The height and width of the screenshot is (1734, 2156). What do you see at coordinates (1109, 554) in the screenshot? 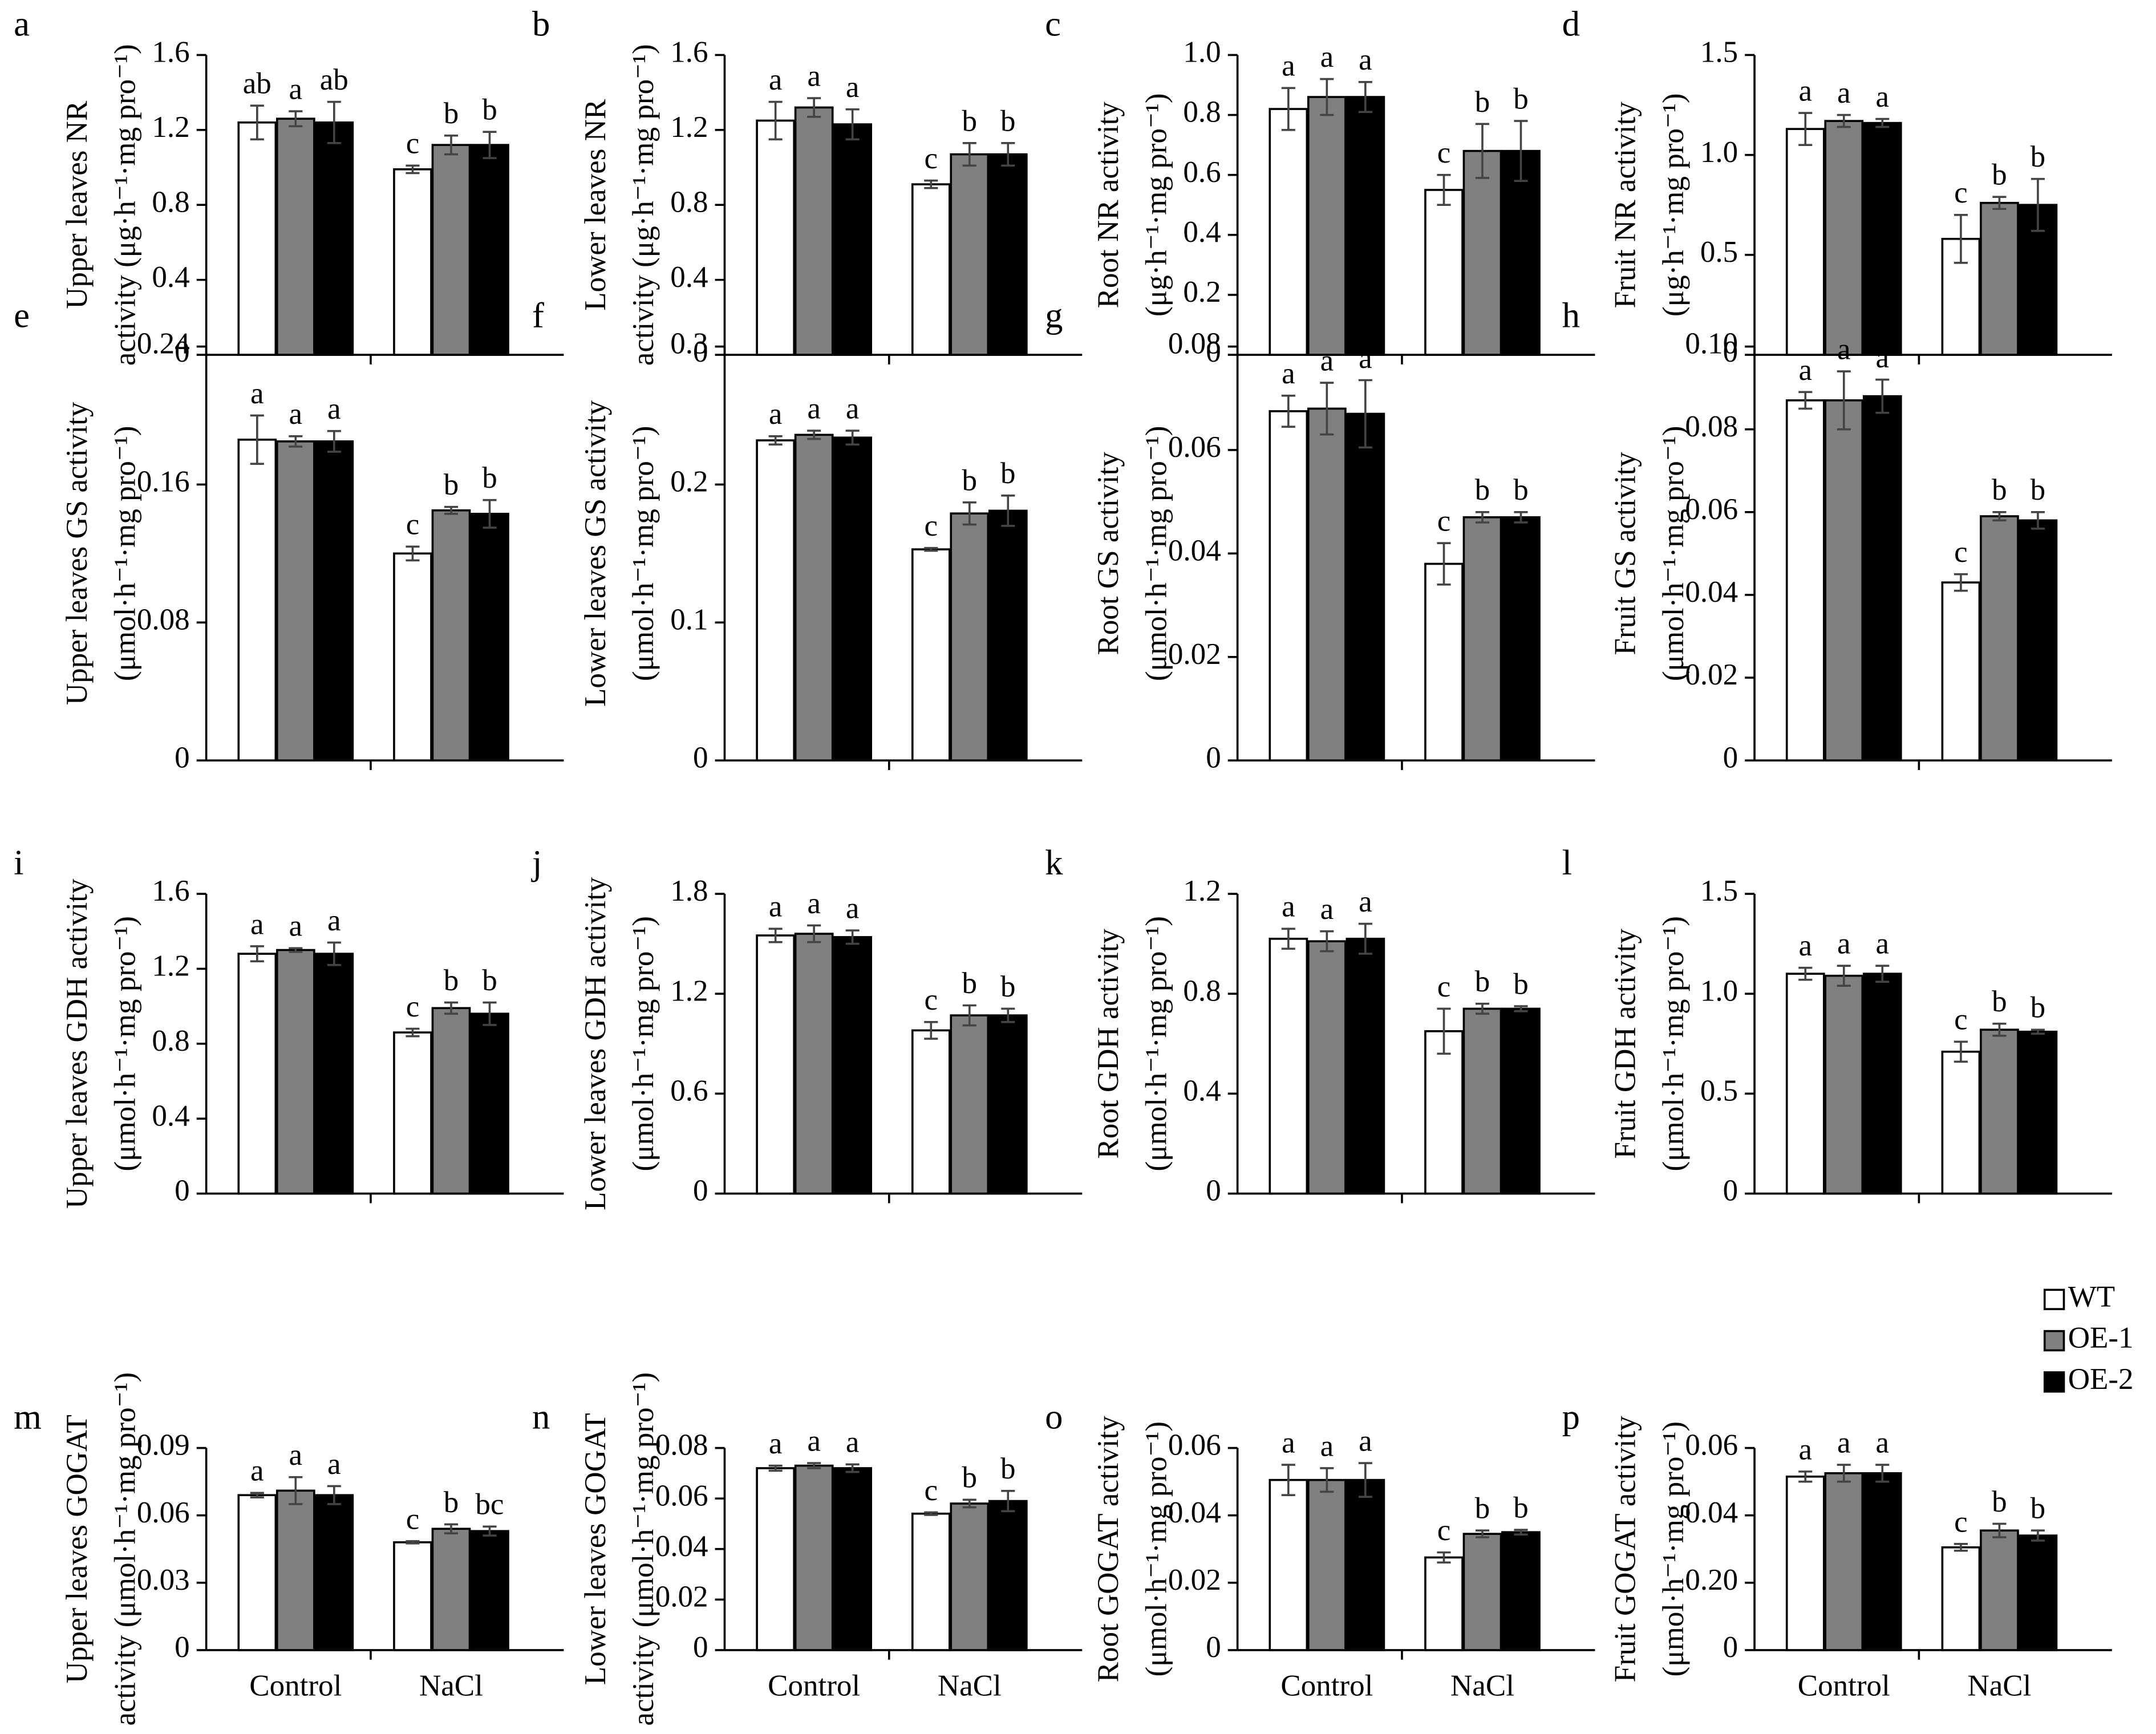
I see `y-axis-label: Root GS activity` at bounding box center [1109, 554].